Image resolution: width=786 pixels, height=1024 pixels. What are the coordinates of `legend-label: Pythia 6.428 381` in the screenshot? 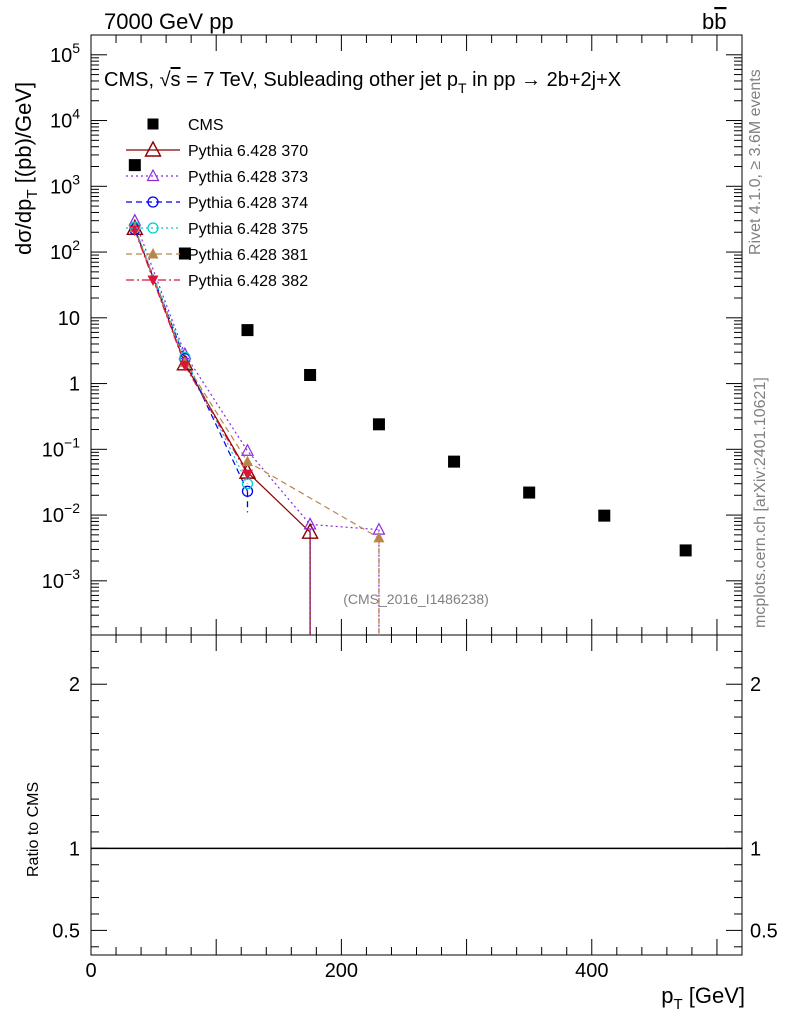 It's located at (248, 255).